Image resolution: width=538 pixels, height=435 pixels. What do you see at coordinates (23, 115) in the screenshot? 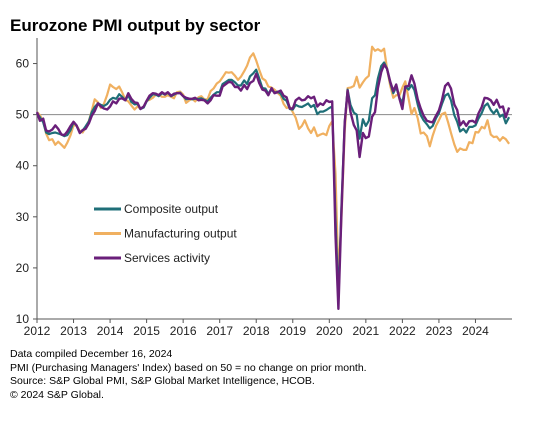
I see `y-tick-label: 50` at bounding box center [23, 115].